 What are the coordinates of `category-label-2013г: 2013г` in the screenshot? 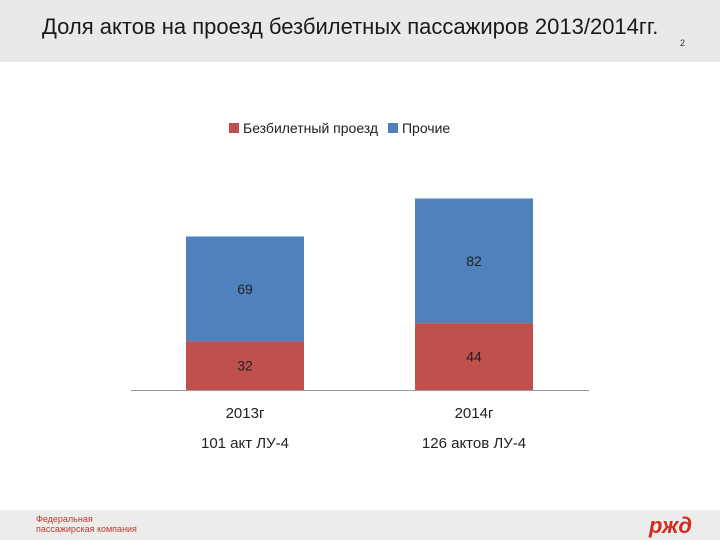 It's located at (245, 413).